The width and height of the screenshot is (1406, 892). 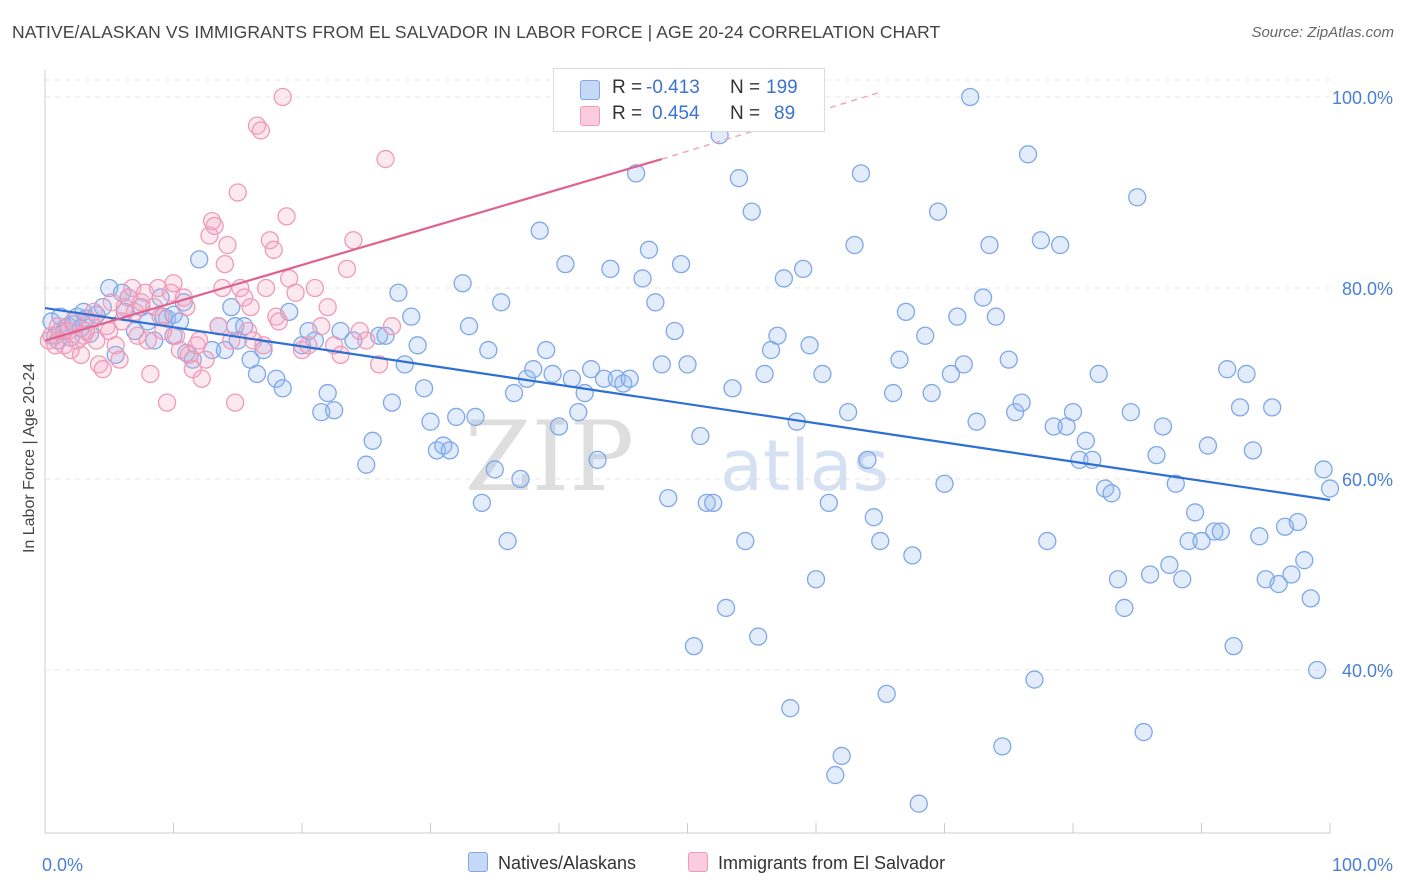 I want to click on legend-swatch-pink, so click(x=698, y=862).